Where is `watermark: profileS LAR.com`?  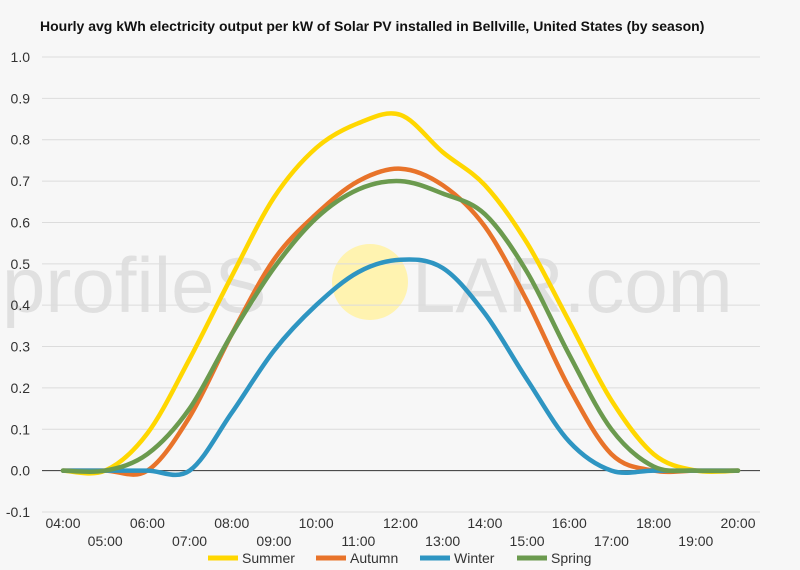
watermark: profileS LAR.com is located at coordinates (367, 285).